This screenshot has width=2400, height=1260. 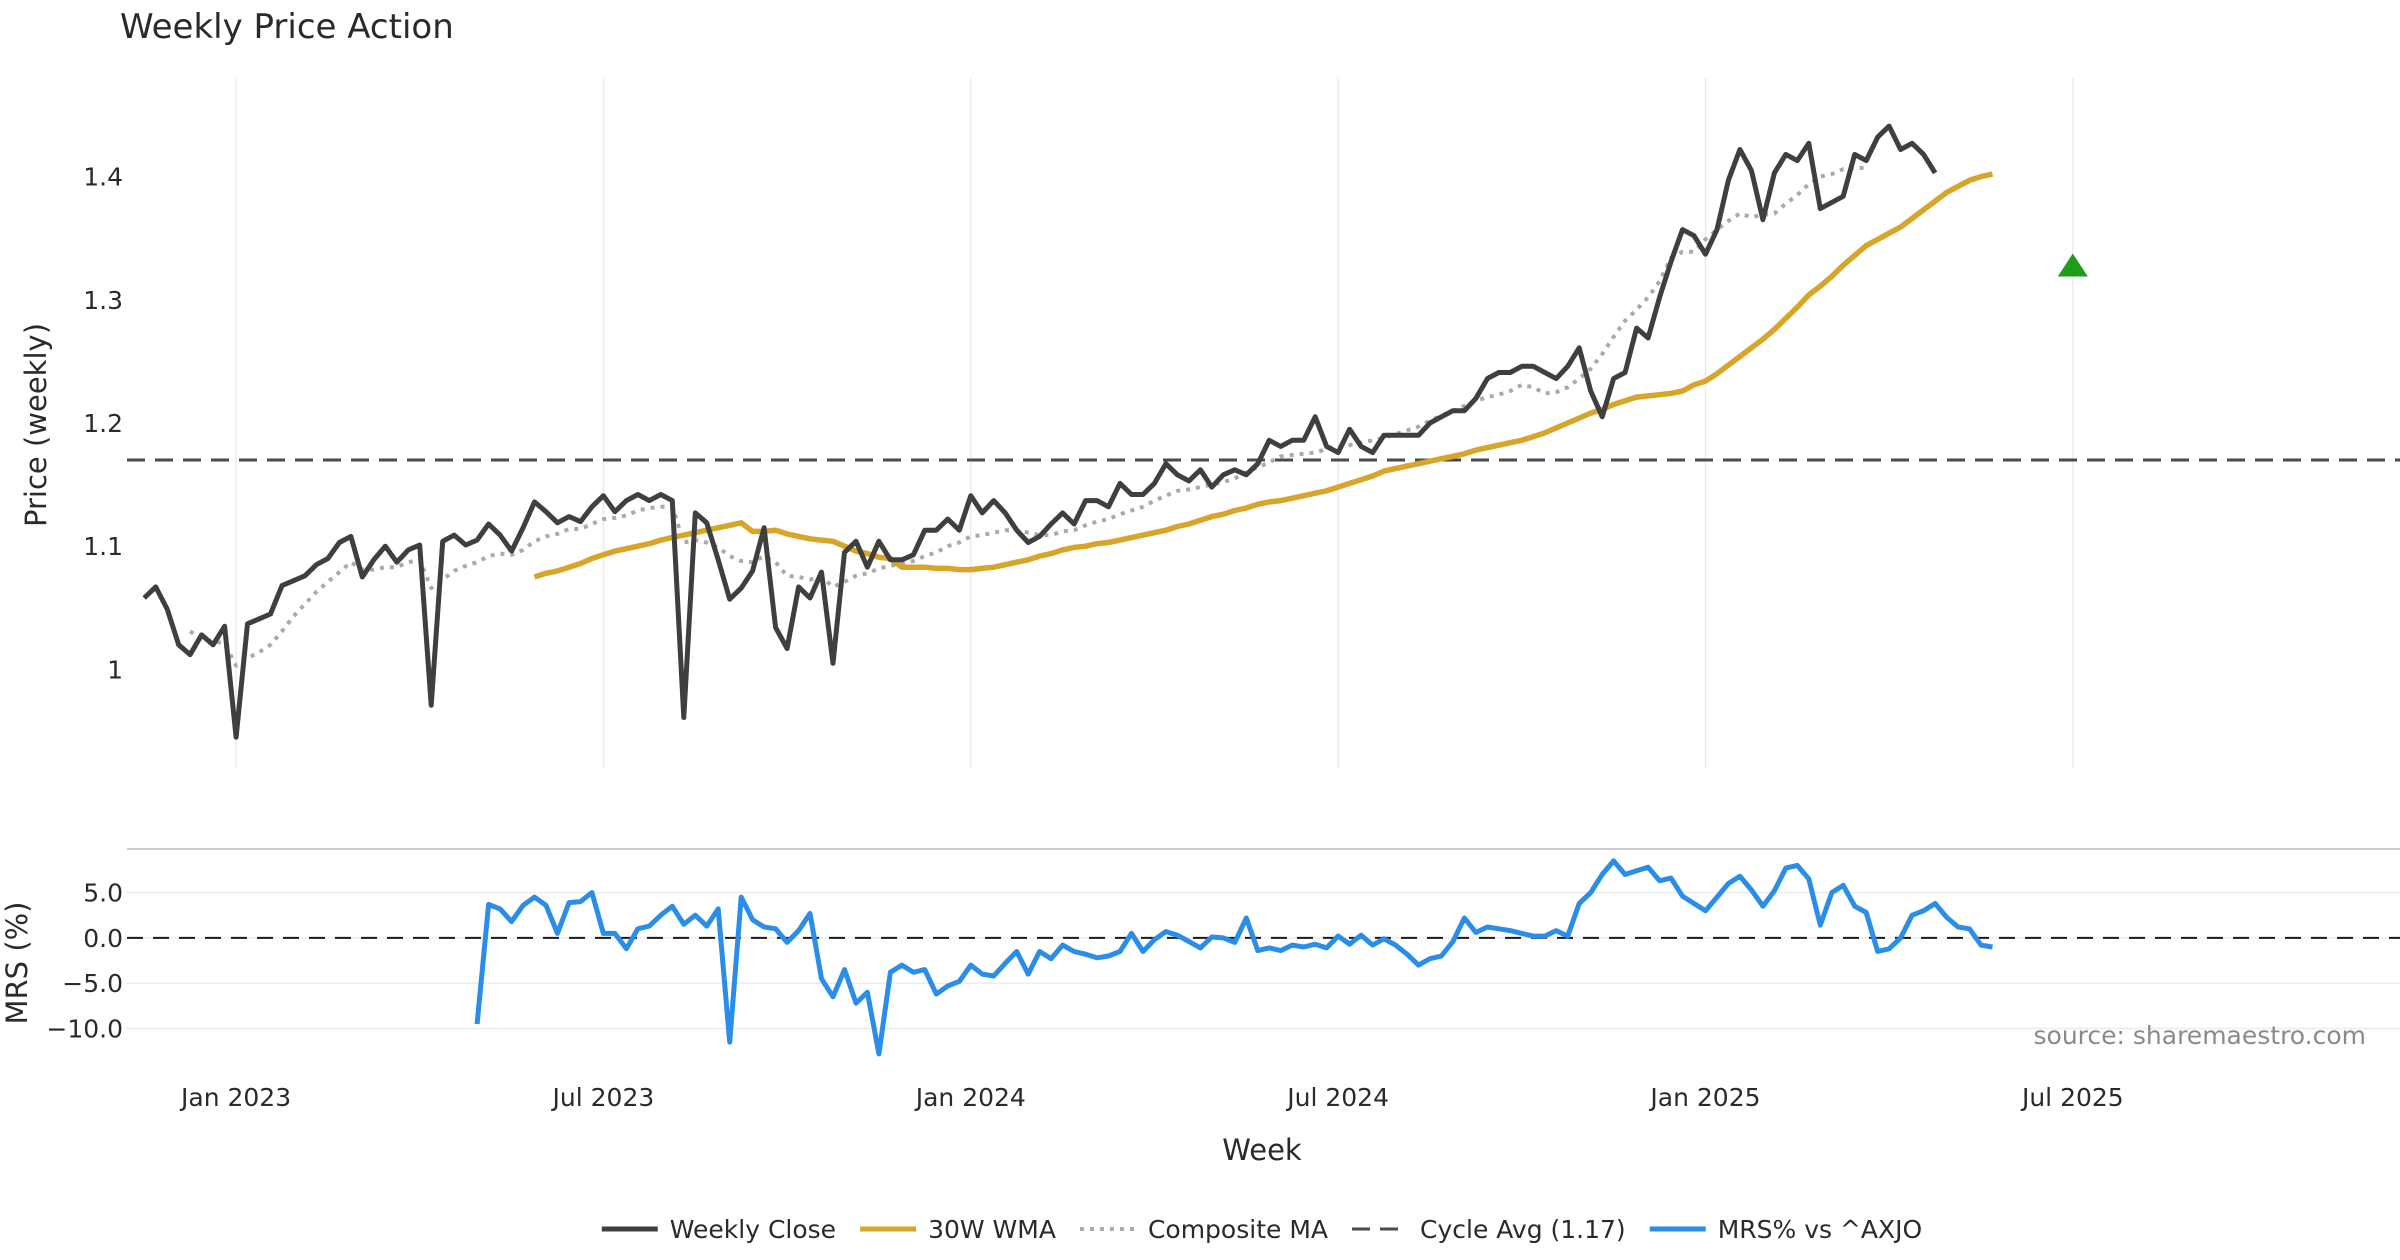 I want to click on price-y-tick-label: 1, so click(x=115, y=669).